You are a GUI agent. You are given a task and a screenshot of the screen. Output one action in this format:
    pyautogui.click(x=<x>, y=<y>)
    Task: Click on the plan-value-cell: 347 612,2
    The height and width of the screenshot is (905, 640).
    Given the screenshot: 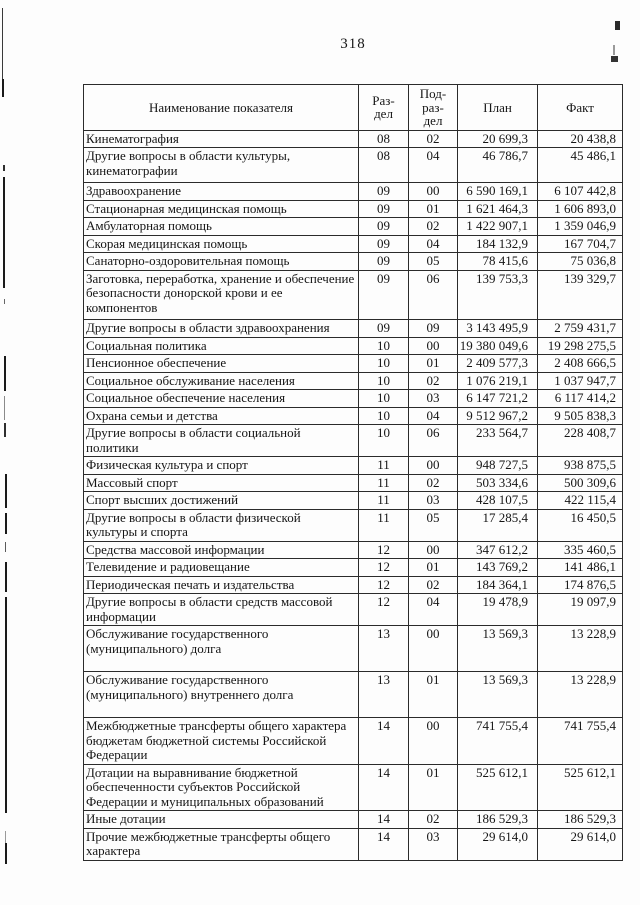 What is the action you would take?
    pyautogui.click(x=497, y=549)
    